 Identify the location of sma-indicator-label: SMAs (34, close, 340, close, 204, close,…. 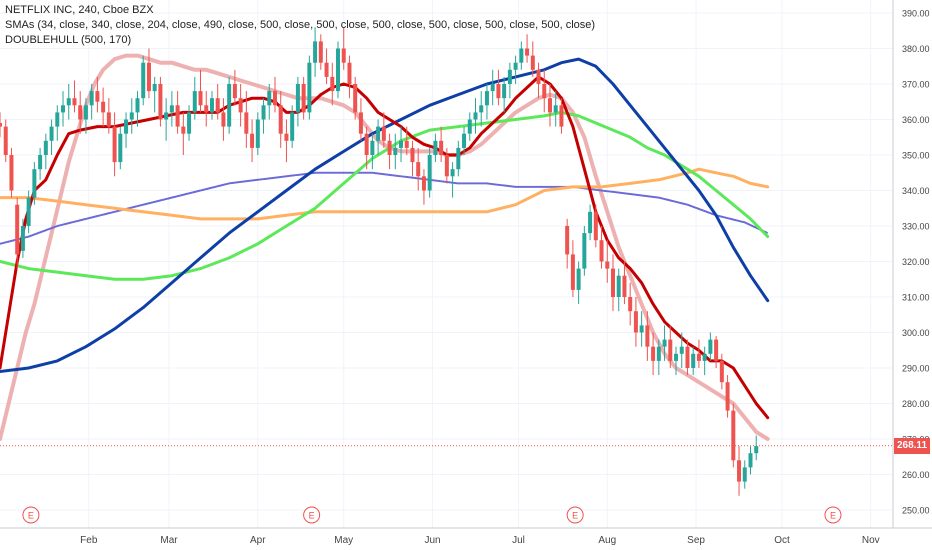
(300, 25).